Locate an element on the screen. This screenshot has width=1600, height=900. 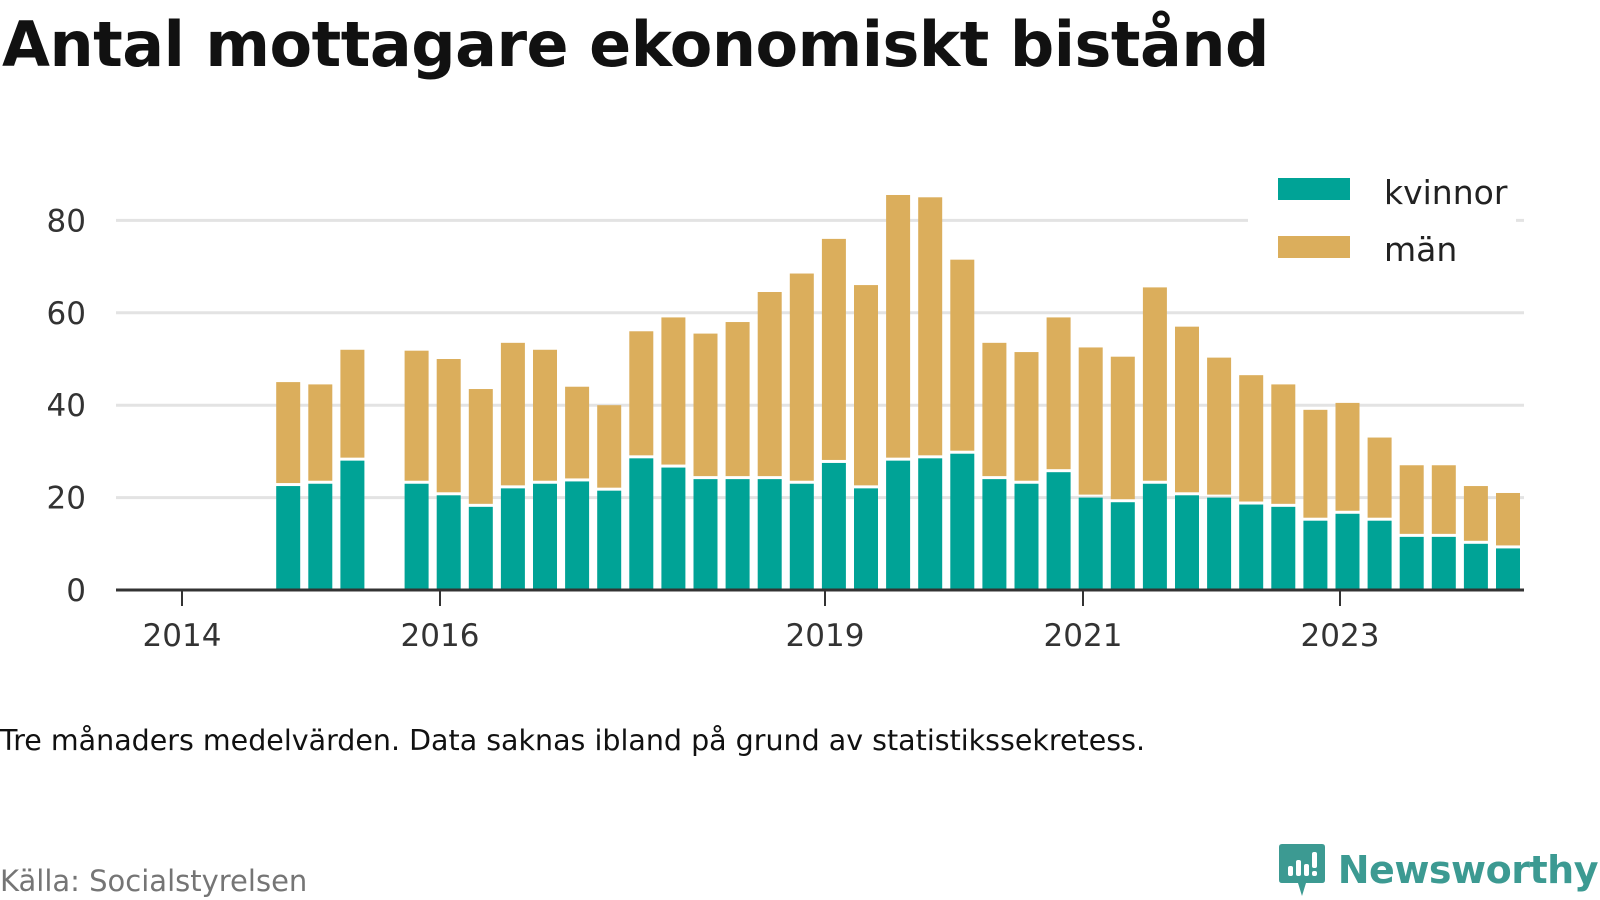
legend: kvinnor män is located at coordinates (1382, 221).